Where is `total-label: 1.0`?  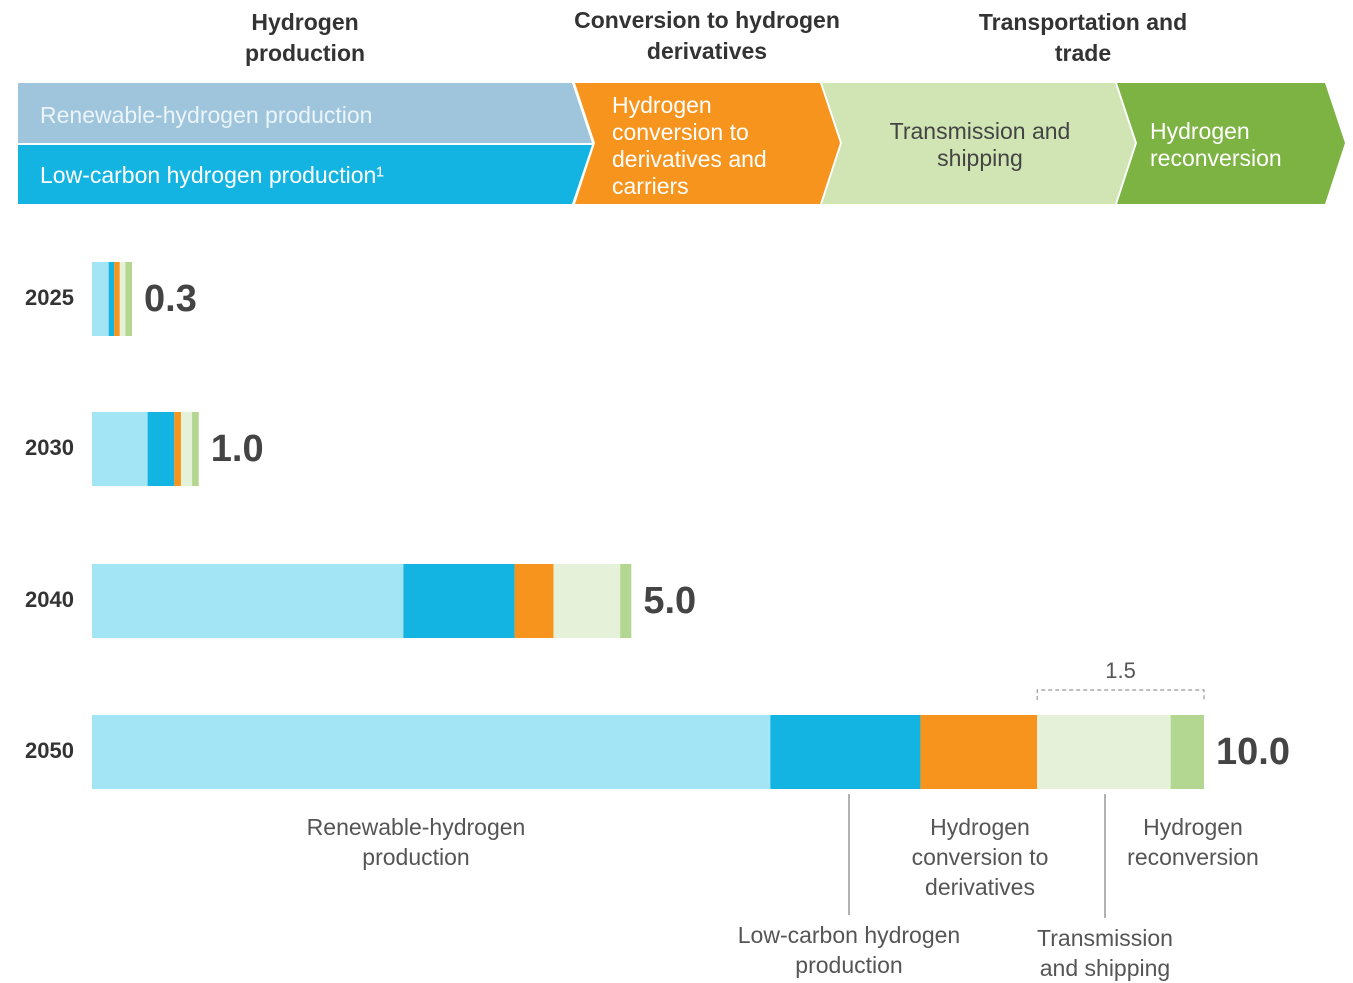
total-label: 1.0 is located at coordinates (237, 449).